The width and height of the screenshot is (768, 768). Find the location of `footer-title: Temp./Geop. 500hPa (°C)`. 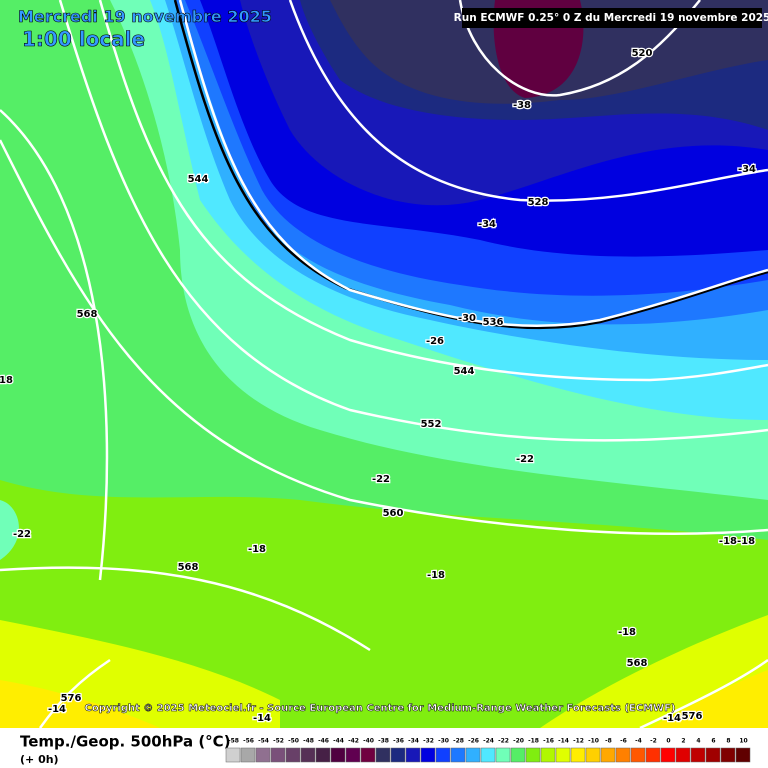

footer-title: Temp./Geop. 500hPa (°C) is located at coordinates (125, 742).